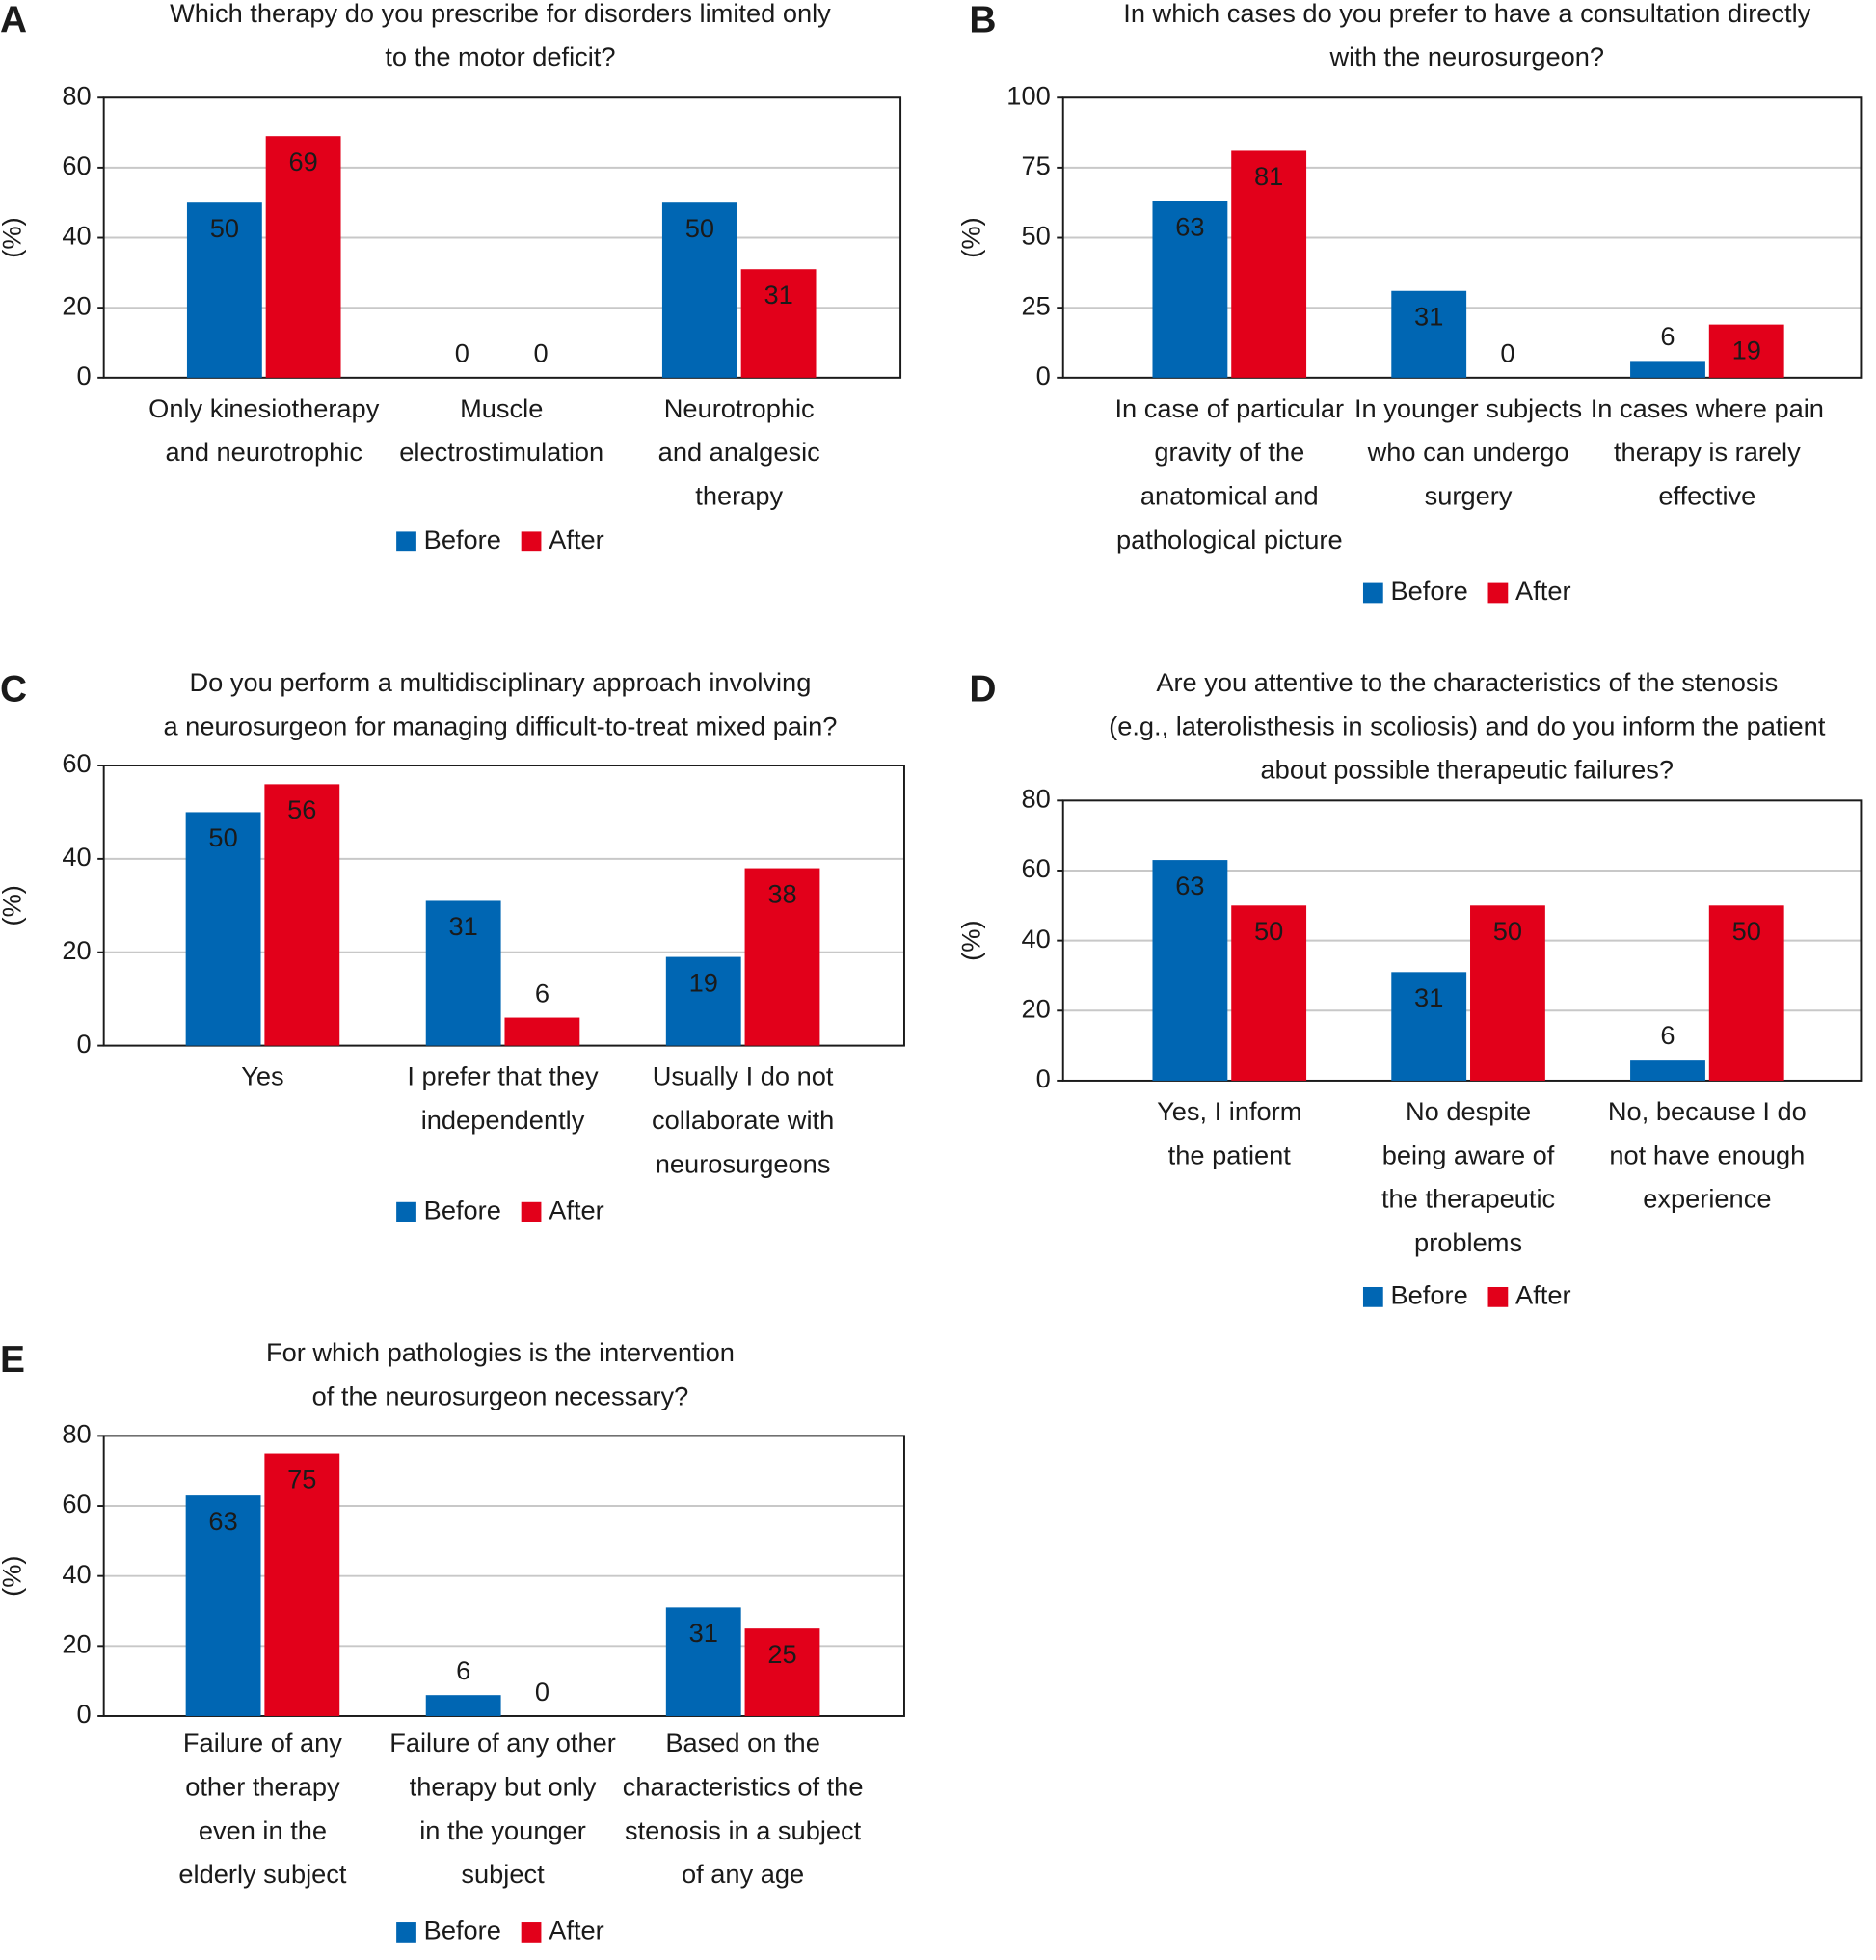  I want to click on x-tick-label: No despite, so click(1468, 1111).